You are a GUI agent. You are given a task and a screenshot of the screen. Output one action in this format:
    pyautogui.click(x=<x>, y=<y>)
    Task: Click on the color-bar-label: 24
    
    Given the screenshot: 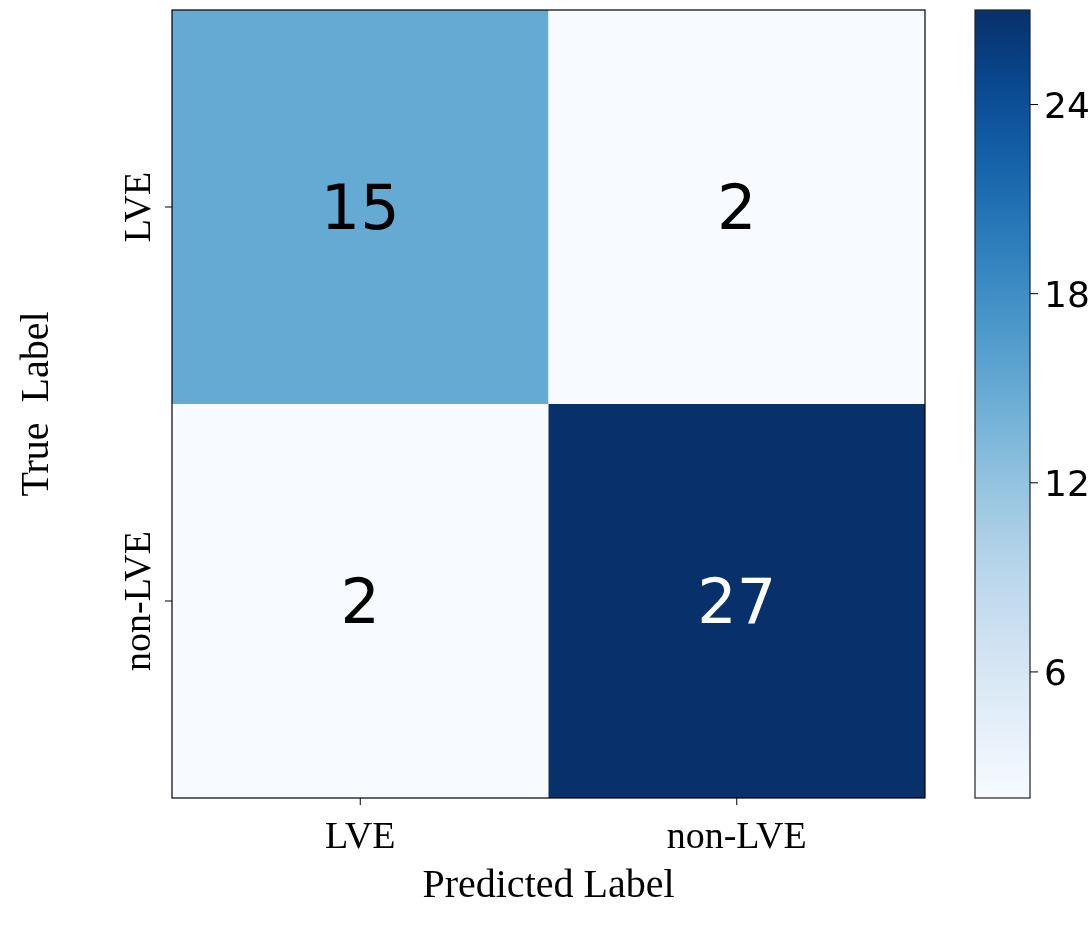 What is the action you would take?
    pyautogui.click(x=1066, y=105)
    